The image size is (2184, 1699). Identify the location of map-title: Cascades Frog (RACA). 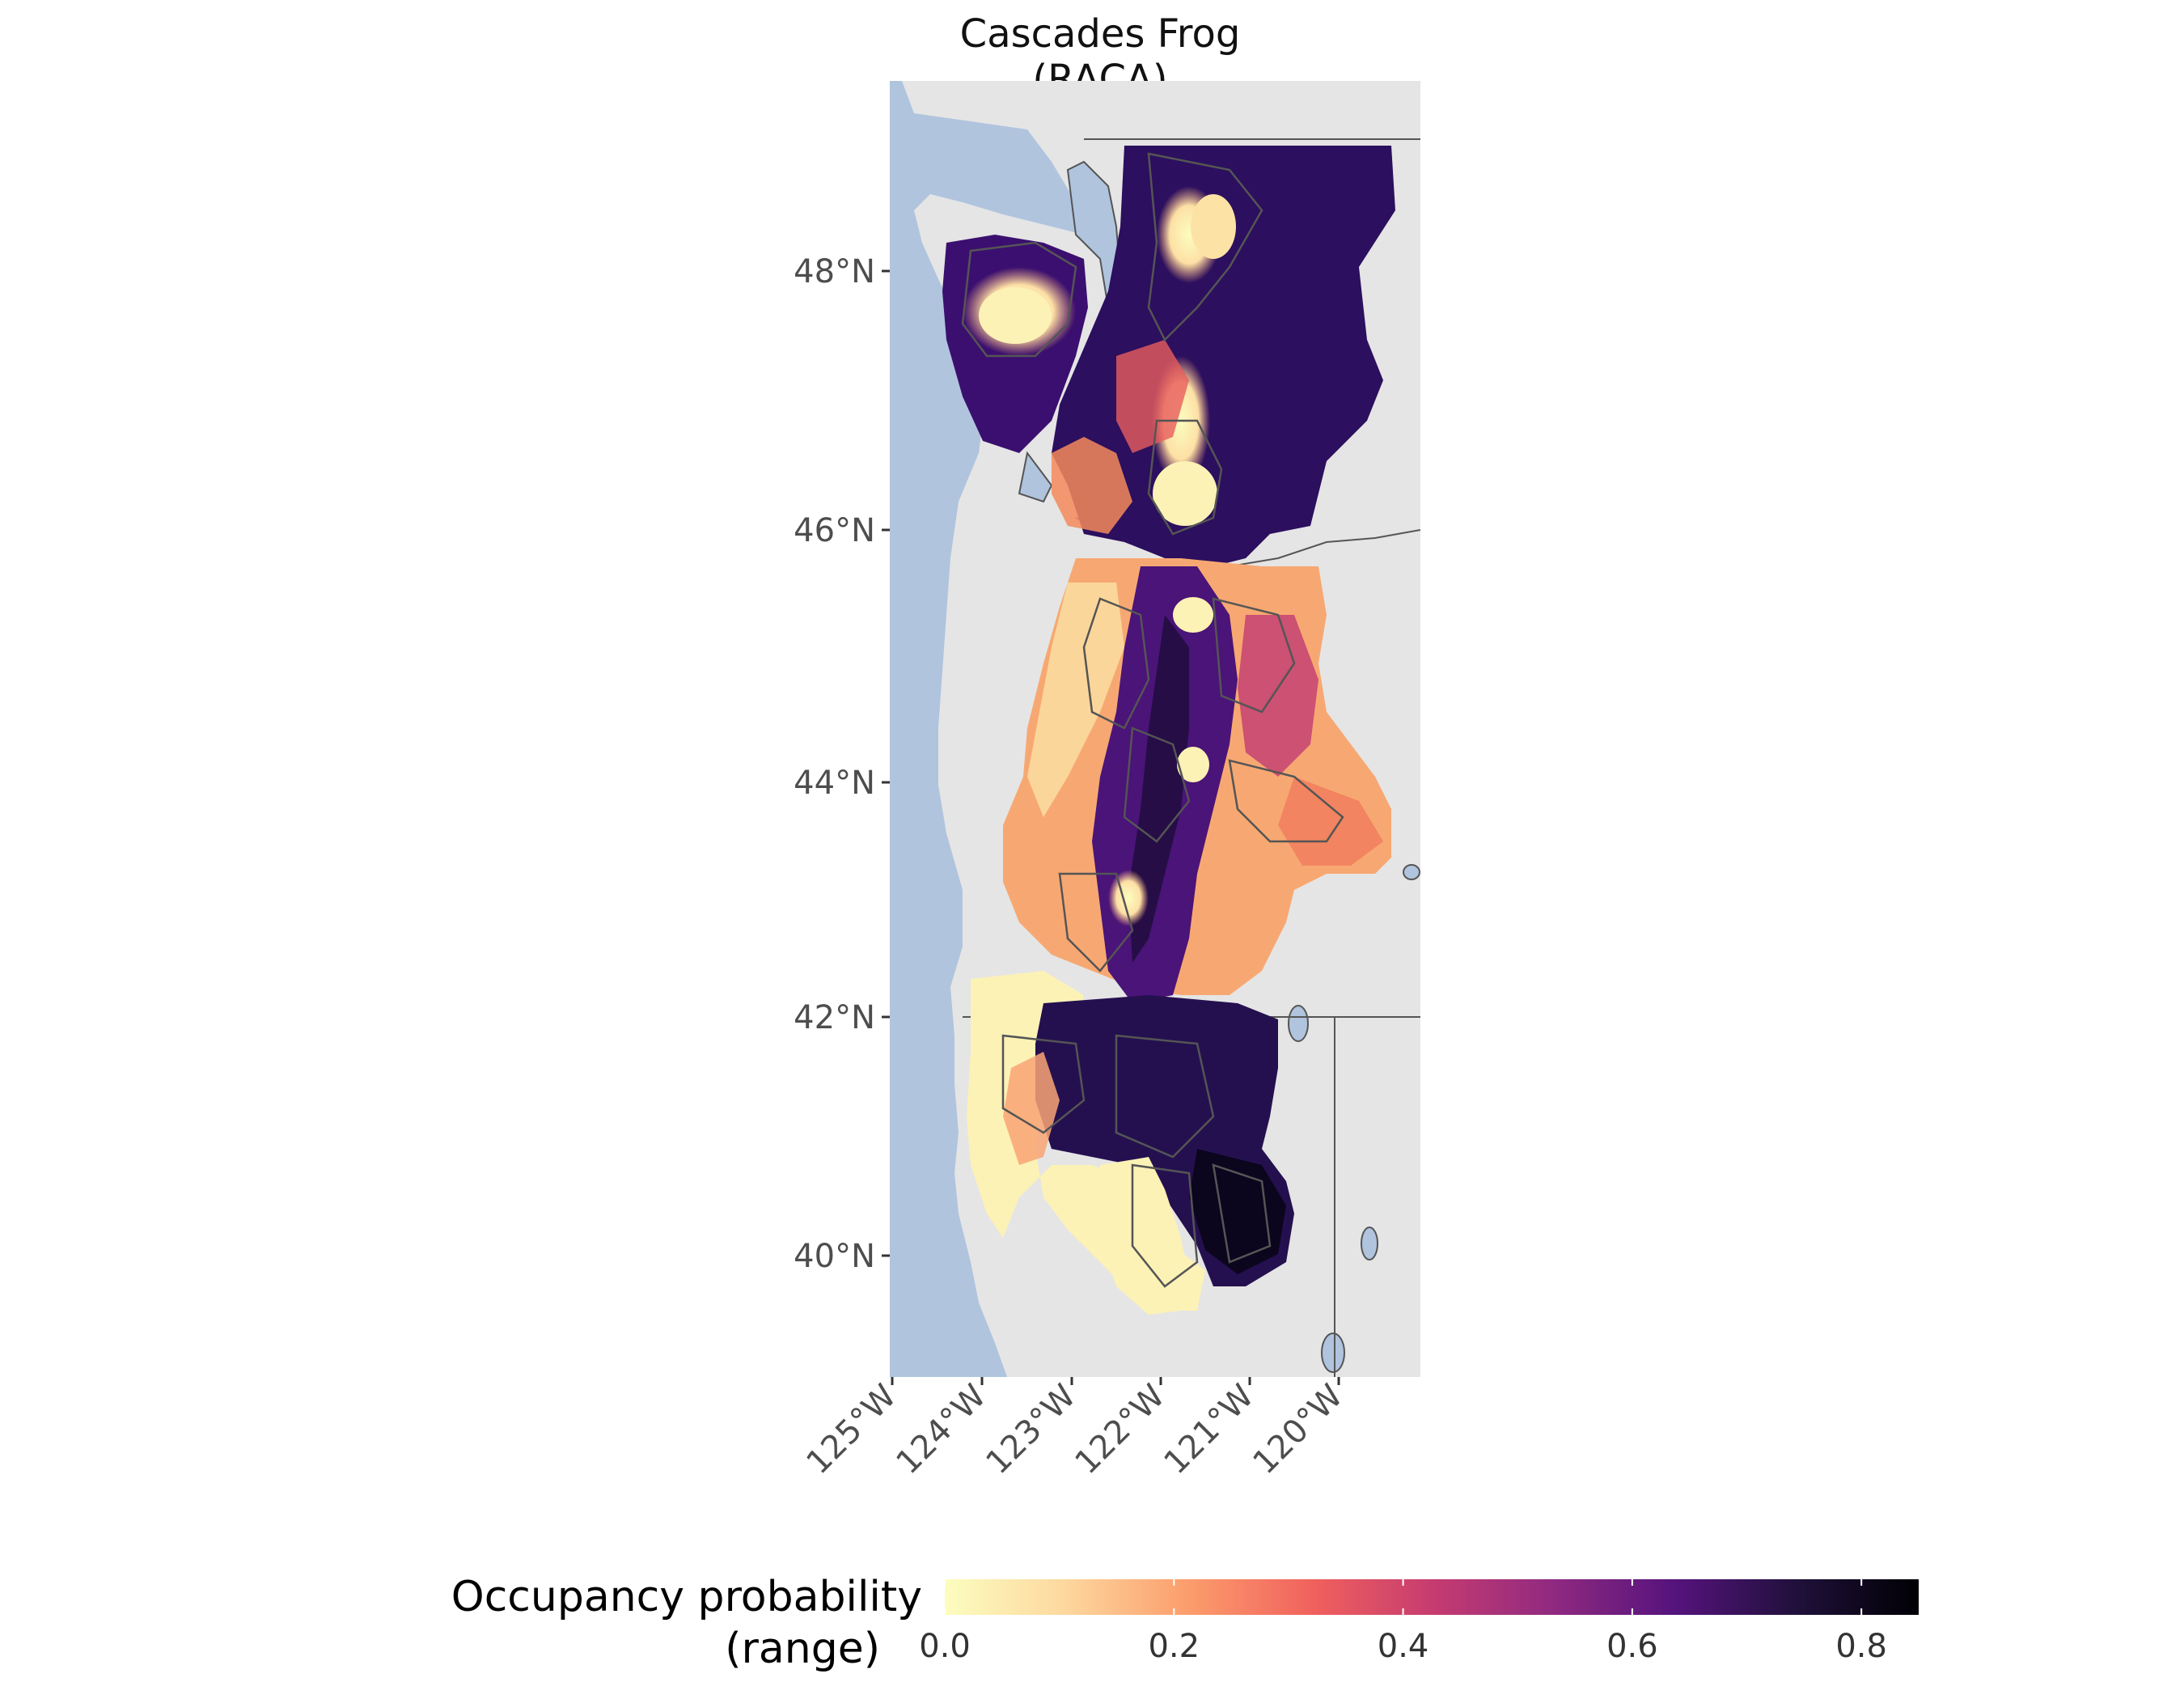
(1100, 56).